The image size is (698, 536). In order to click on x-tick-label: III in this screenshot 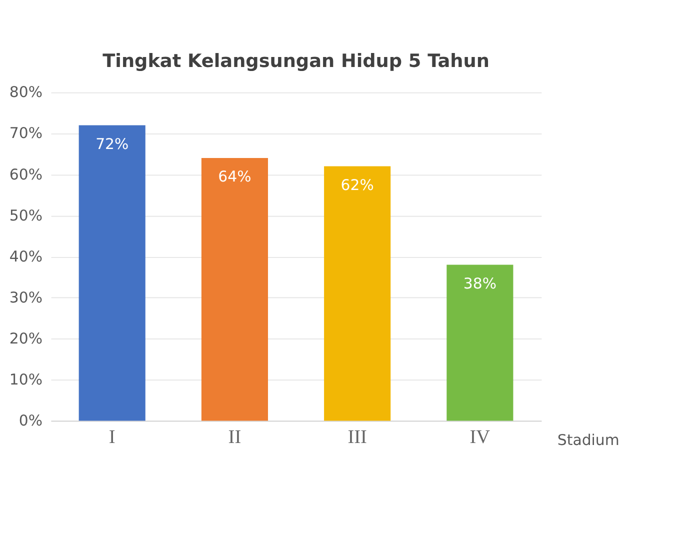, I will do `click(357, 437)`.